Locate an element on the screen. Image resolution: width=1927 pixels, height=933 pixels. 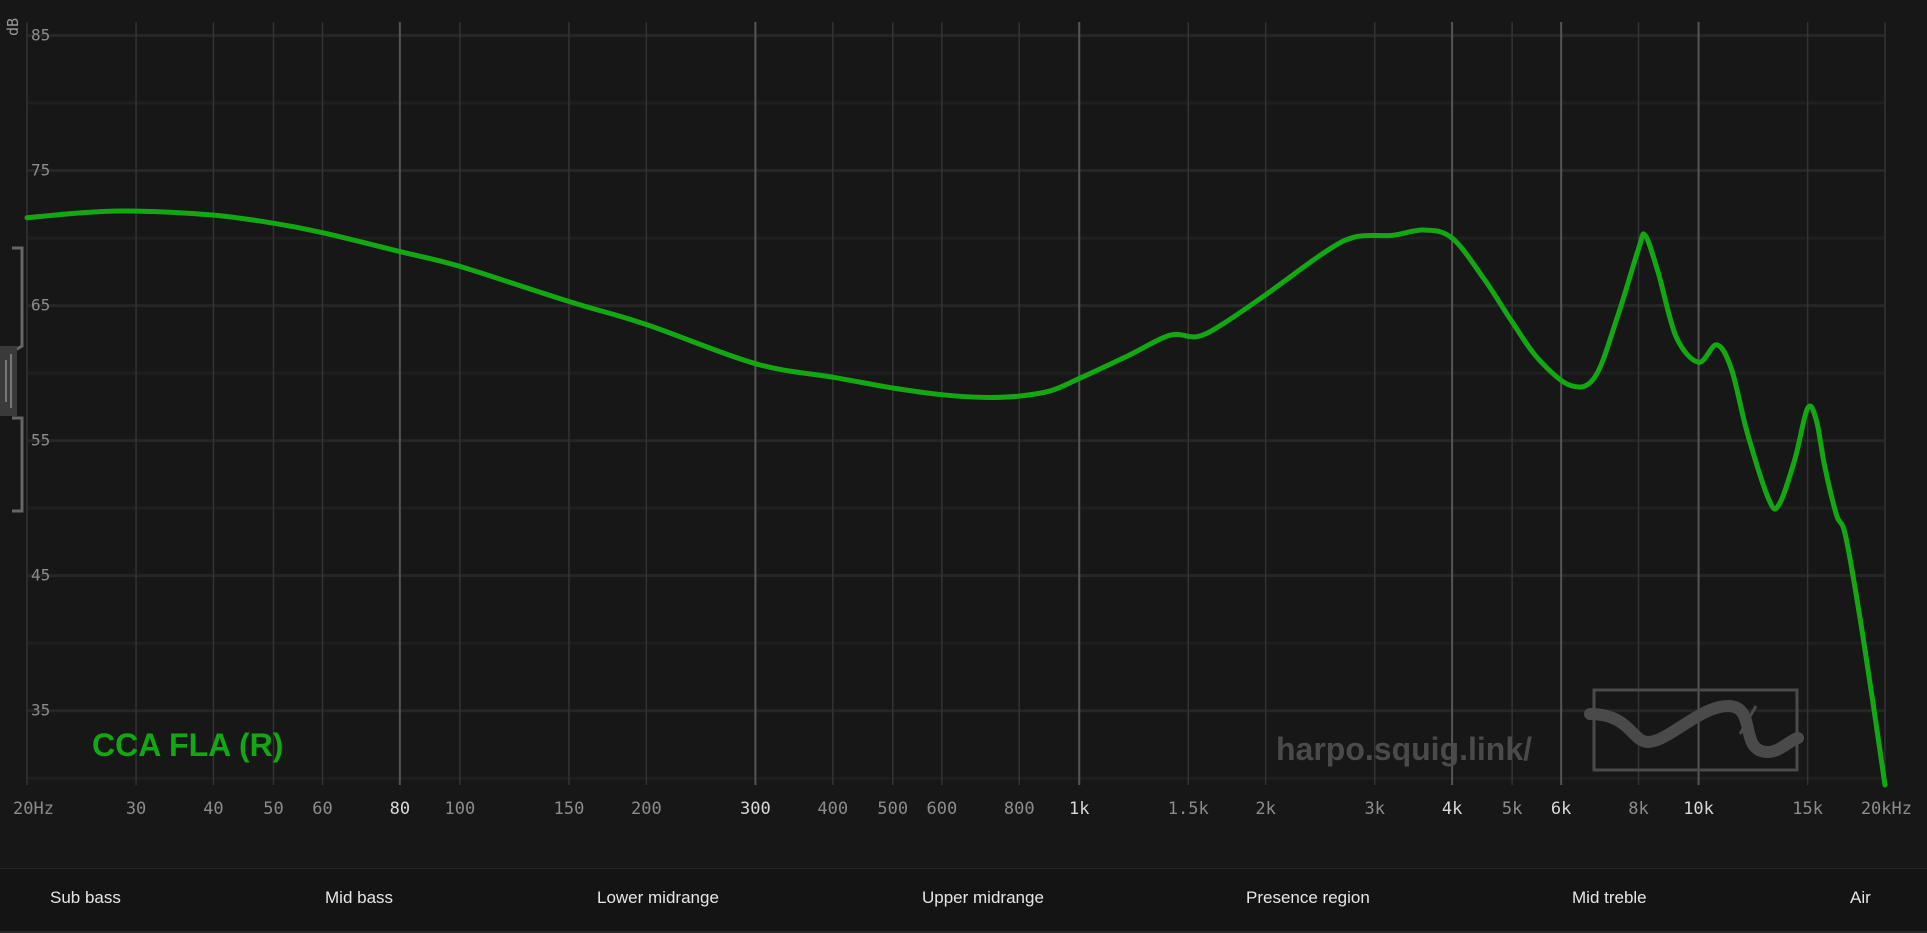
x-tick-label: 600 is located at coordinates (941, 809).